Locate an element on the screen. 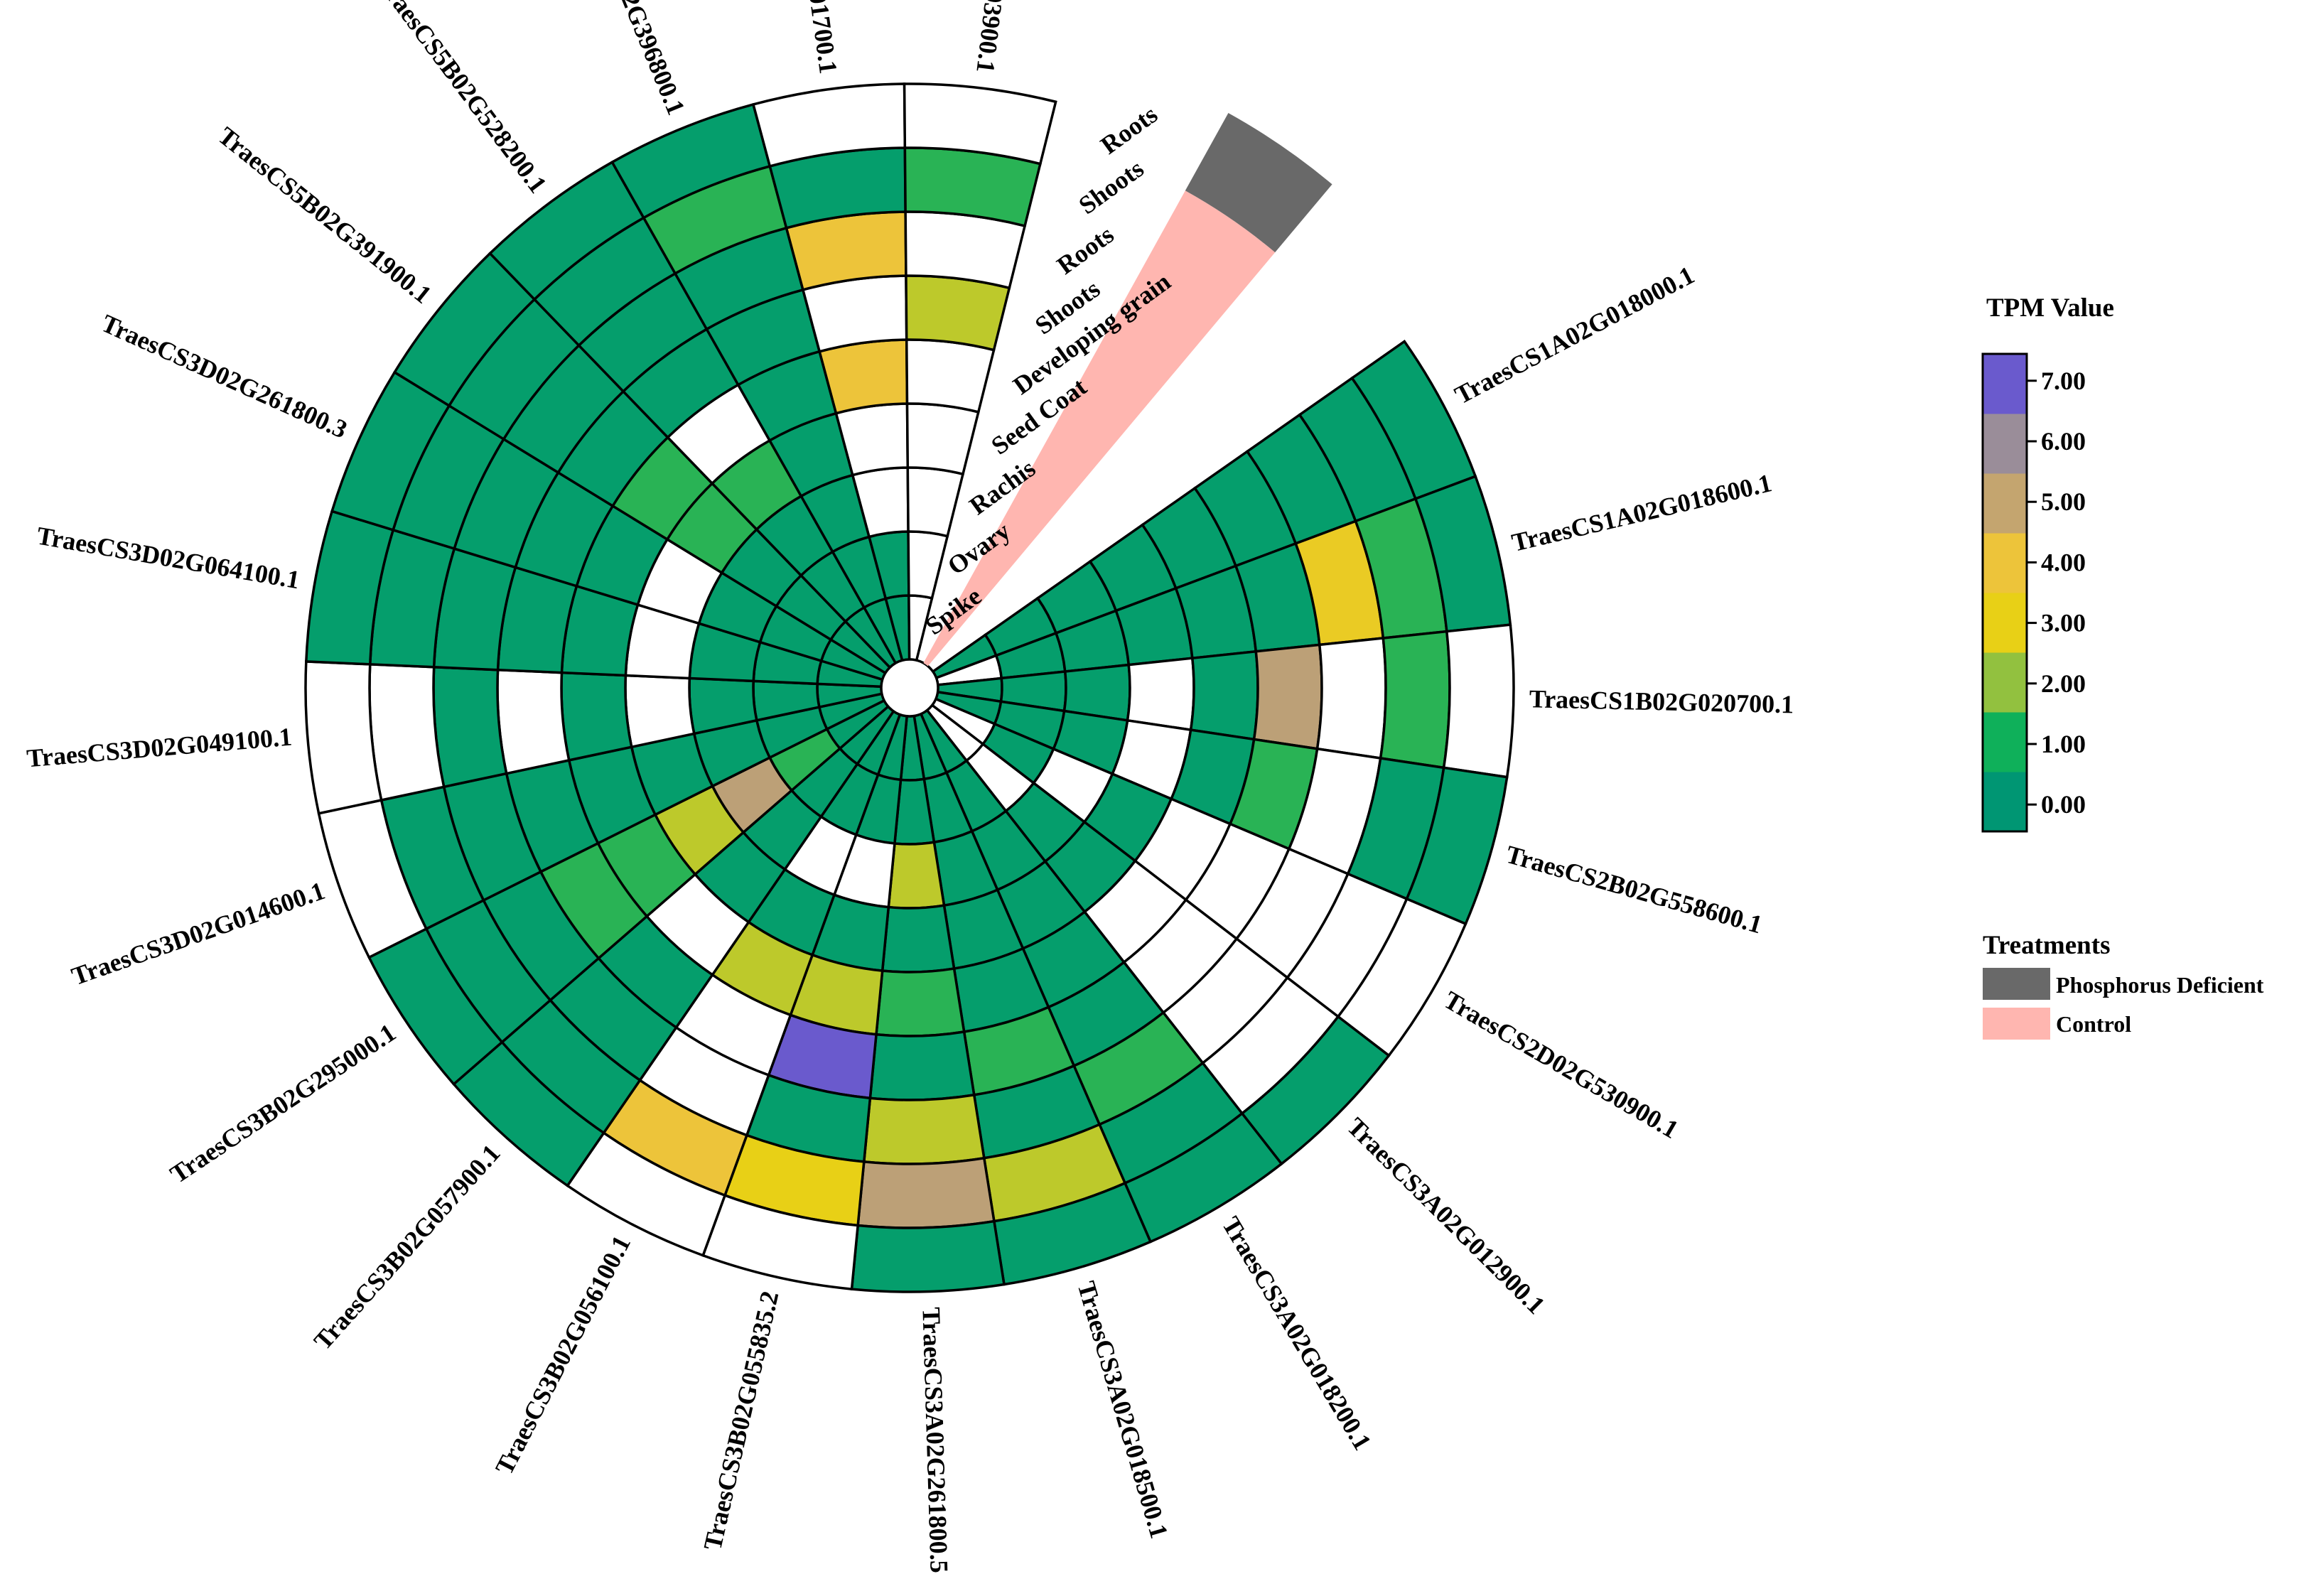  legend-label-phosphorus-deficient: Phosphorus Deficient is located at coordinates (2160, 985).